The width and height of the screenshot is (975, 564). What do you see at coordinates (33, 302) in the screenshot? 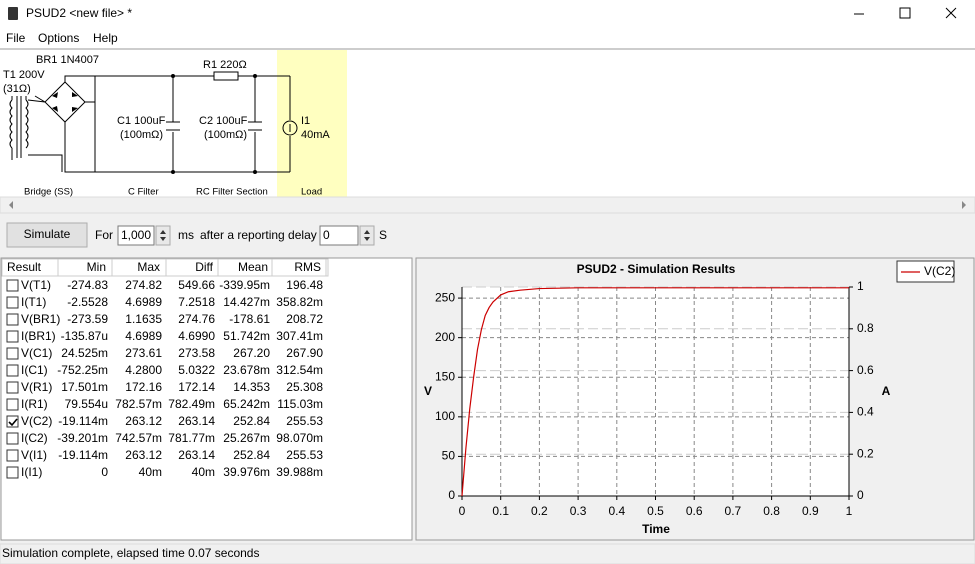
I see `table-cell: I(T1)` at bounding box center [33, 302].